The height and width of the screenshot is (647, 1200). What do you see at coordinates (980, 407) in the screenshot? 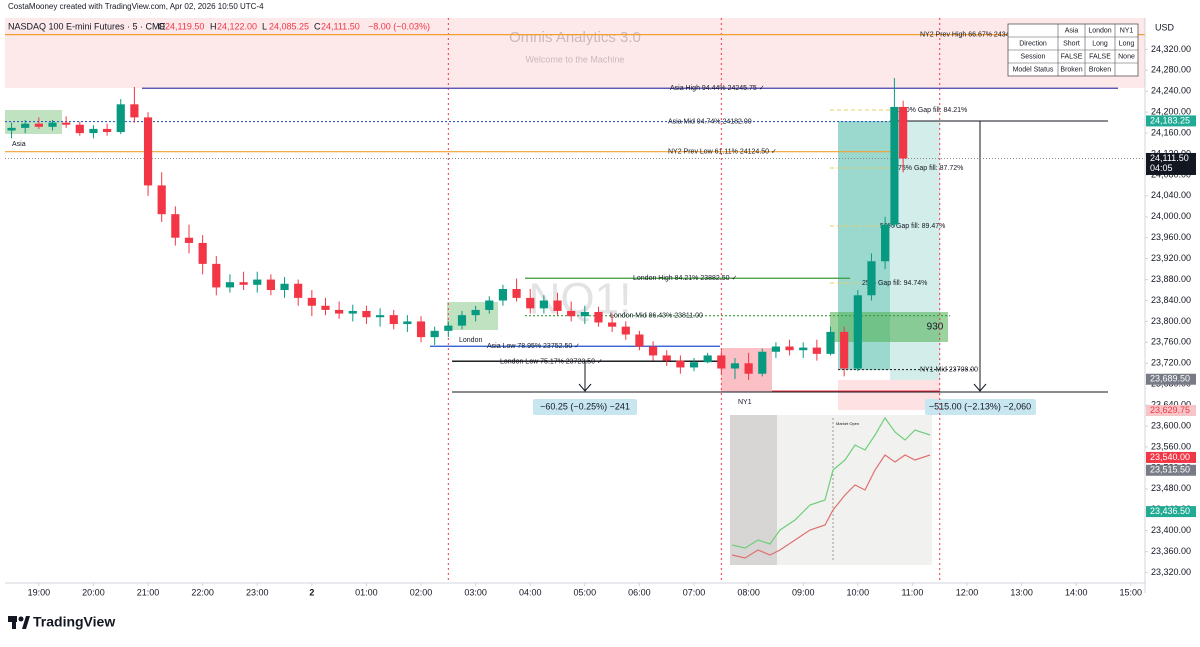
I see `measure-label-bg` at bounding box center [980, 407].